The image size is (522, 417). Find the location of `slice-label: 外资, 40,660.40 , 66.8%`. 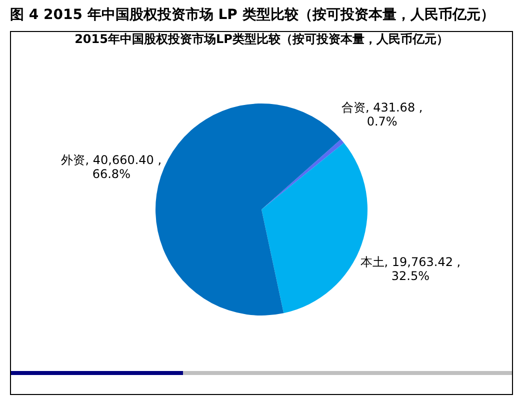

slice-label: 外资, 40,660.40 , 66.8% is located at coordinates (111, 167).